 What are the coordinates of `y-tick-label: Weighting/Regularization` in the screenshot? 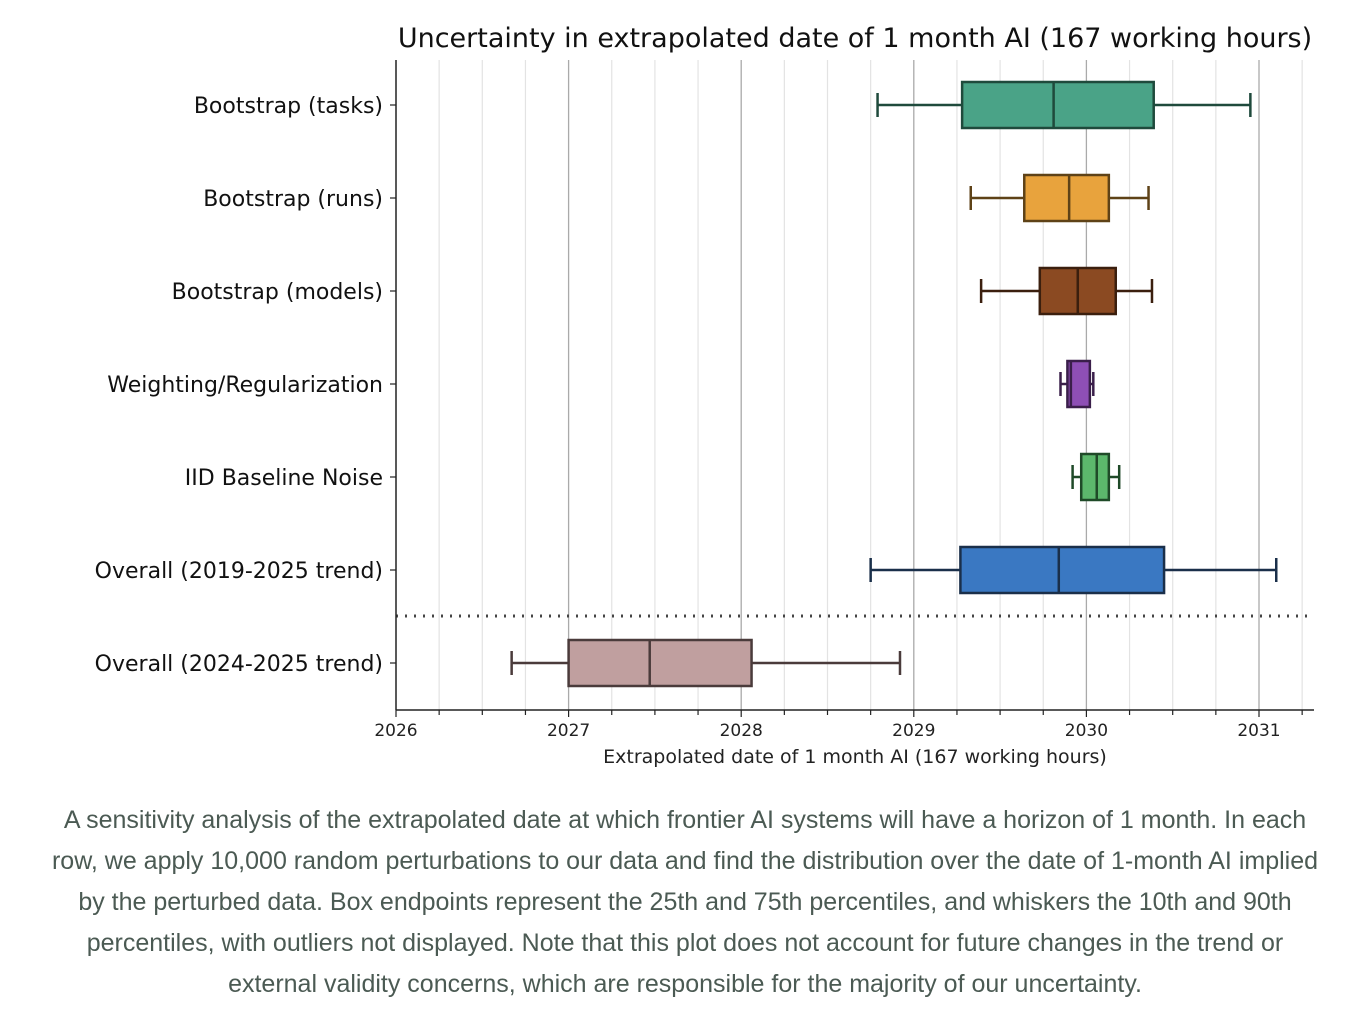 It's located at (245, 385).